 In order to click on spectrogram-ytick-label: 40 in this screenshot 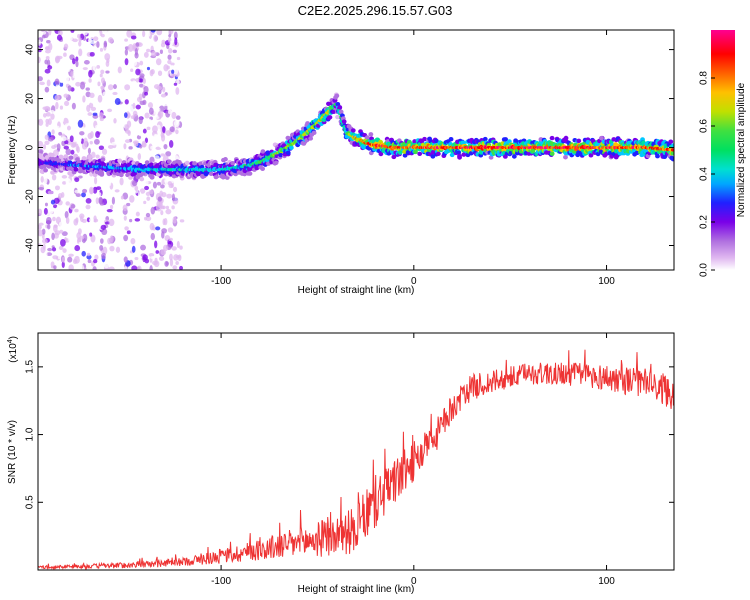, I will do `click(30, 50)`.